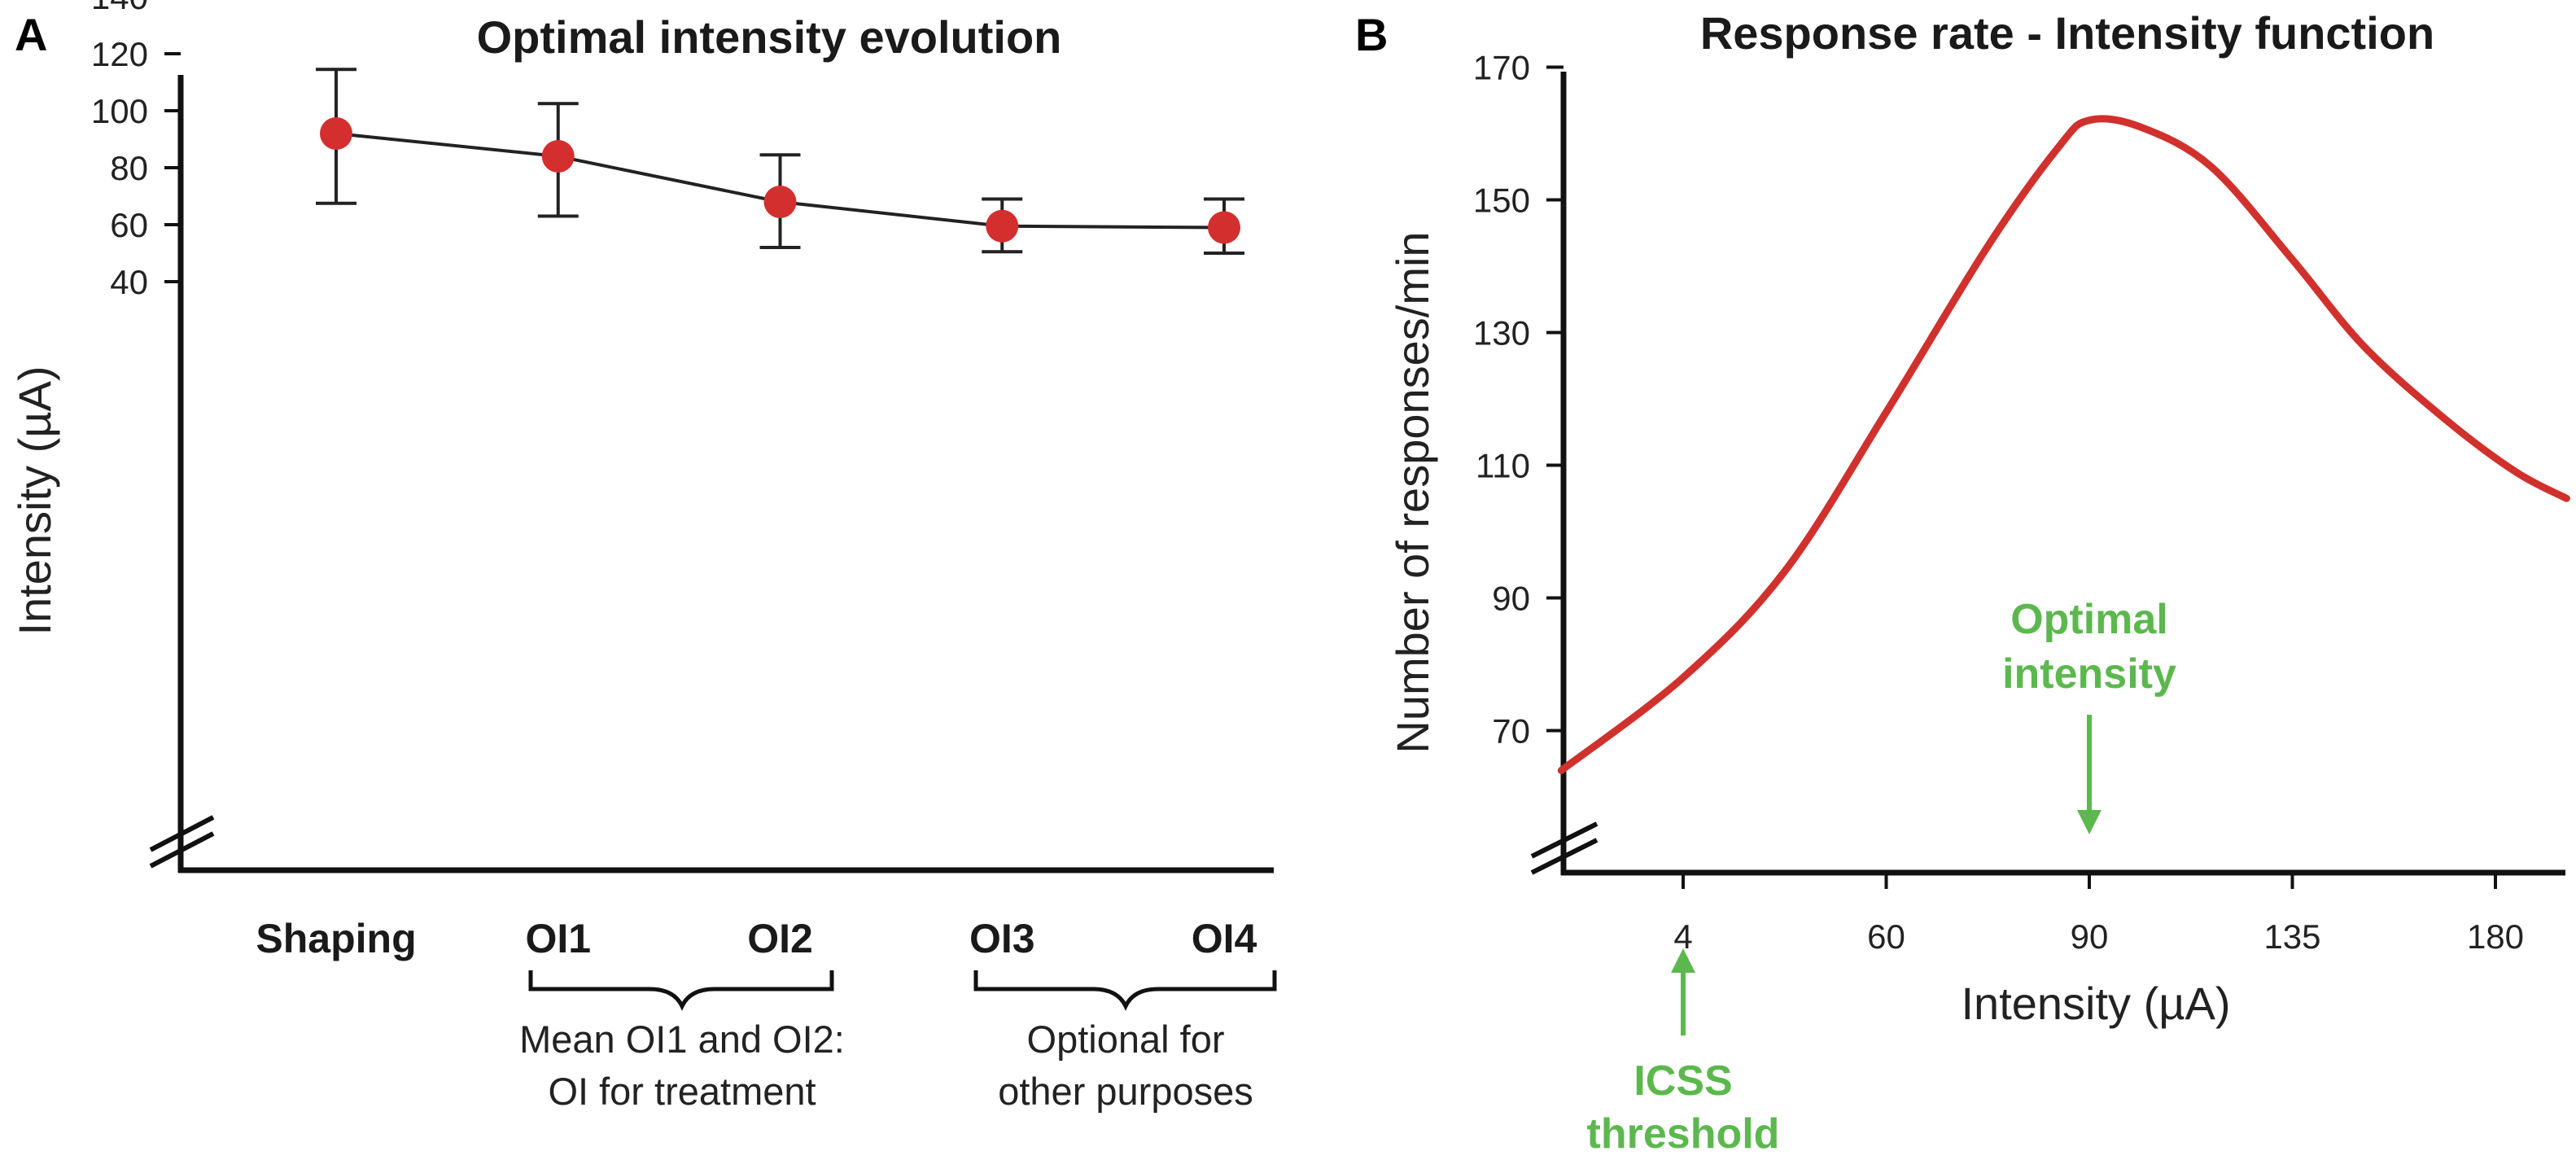  What do you see at coordinates (780, 180) in the screenshot?
I see `panel-a-data-points` at bounding box center [780, 180].